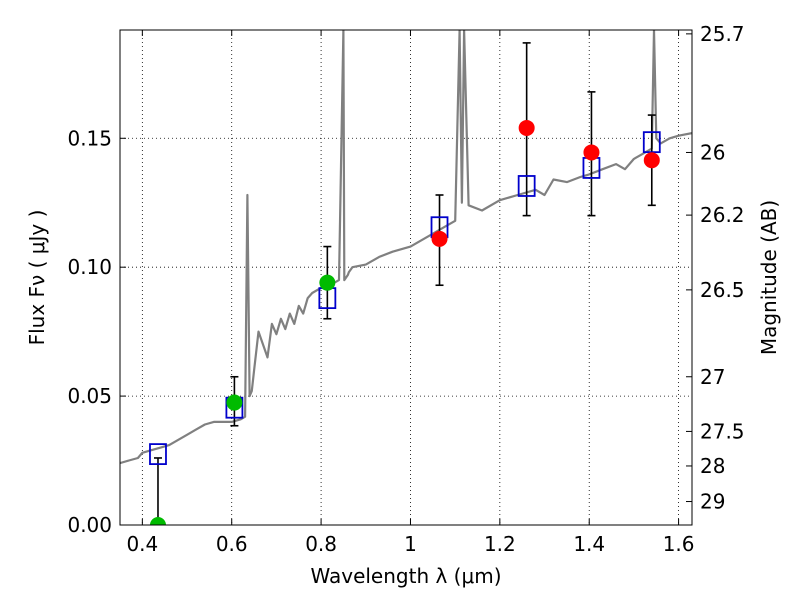  What do you see at coordinates (712, 377) in the screenshot?
I see `mag-tick-label: 27` at bounding box center [712, 377].